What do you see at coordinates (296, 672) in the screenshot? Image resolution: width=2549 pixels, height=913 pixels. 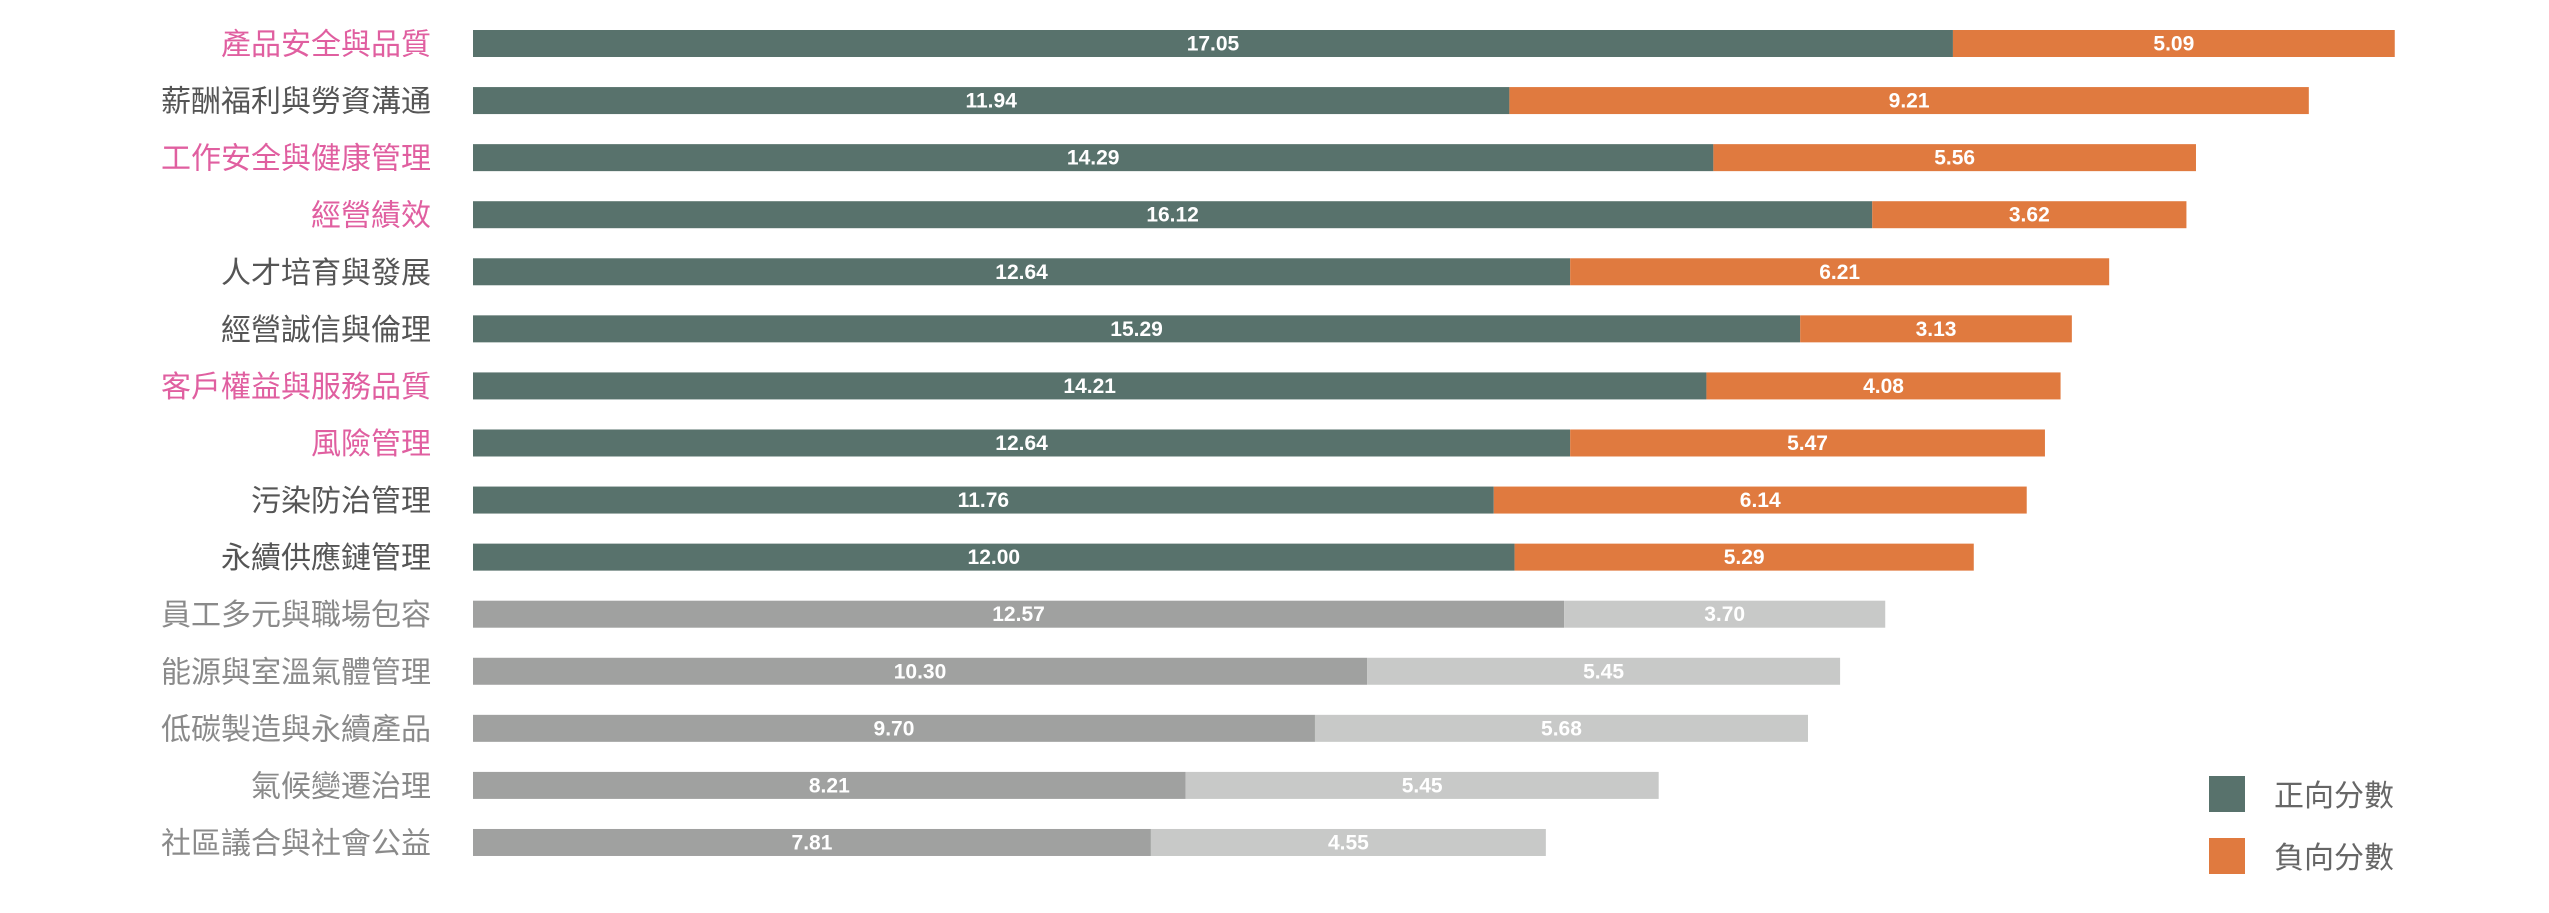 I see `category-label: 能源與室溫氣體管理` at bounding box center [296, 672].